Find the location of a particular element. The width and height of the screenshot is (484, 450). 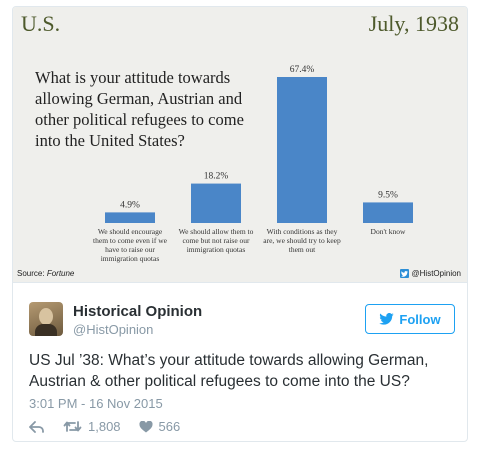

follow-label: Follow is located at coordinates (420, 319).